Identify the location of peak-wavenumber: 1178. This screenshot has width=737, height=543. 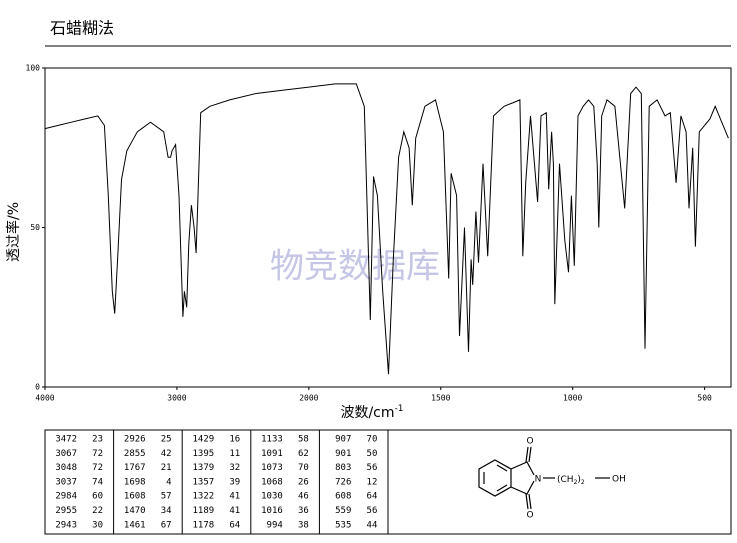
(204, 525).